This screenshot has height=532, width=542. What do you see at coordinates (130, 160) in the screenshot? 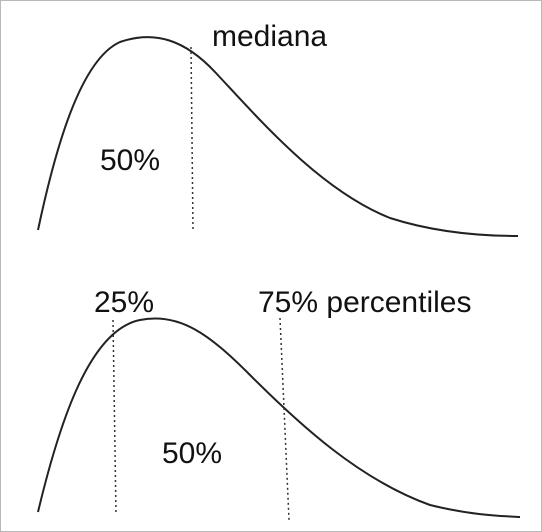
I see `top-area-percent-label: 50%` at bounding box center [130, 160].